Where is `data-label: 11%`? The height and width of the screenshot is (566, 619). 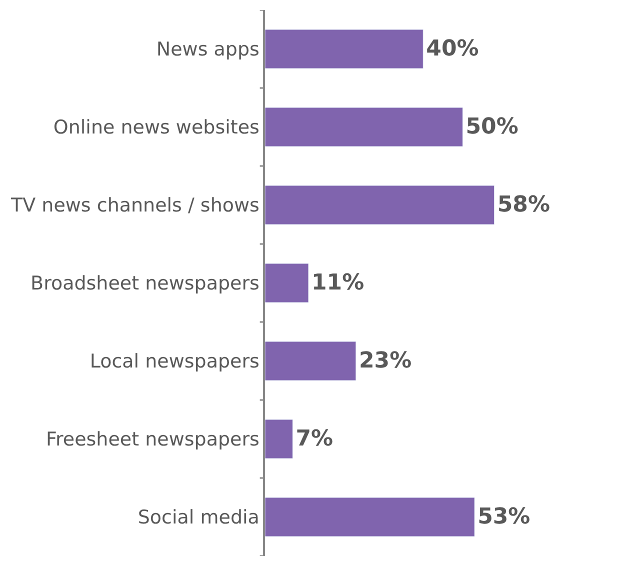 data-label: 11% is located at coordinates (337, 283).